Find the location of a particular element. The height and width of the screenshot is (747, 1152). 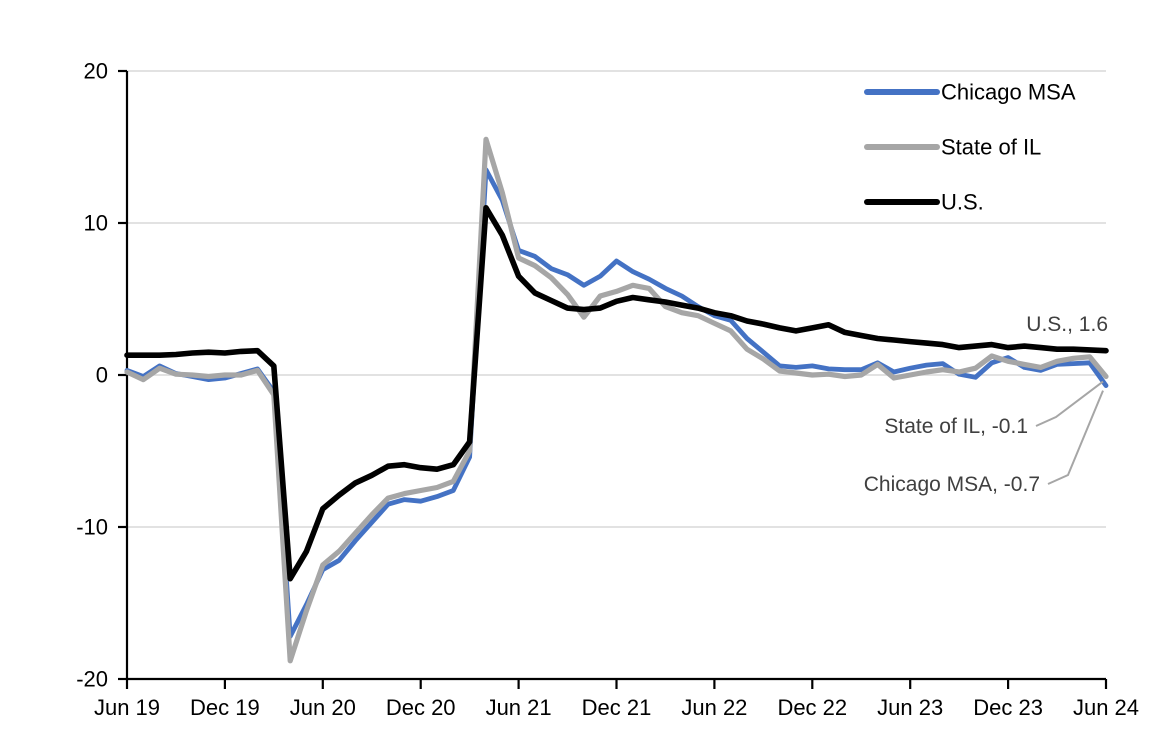

legend-item-u-s: U.S. is located at coordinates (924, 202).